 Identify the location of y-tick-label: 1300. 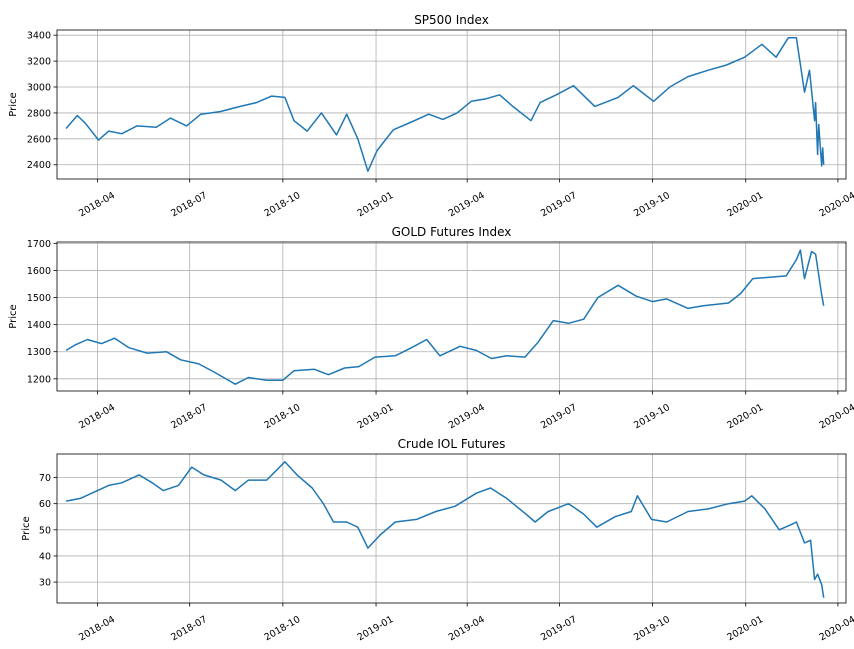
(39, 352).